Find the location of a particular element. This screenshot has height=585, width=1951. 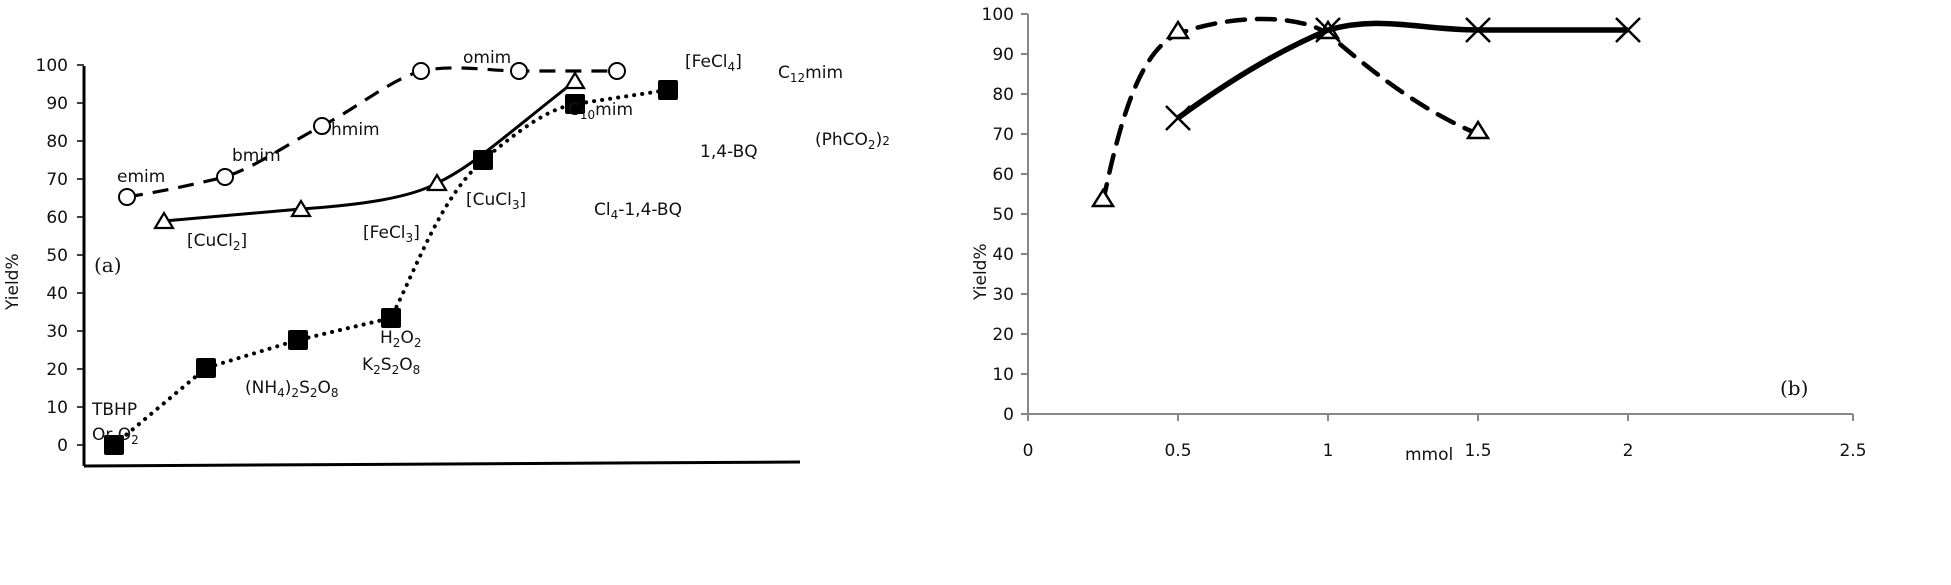

series-b-triangle-markers is located at coordinates (1290, 113).